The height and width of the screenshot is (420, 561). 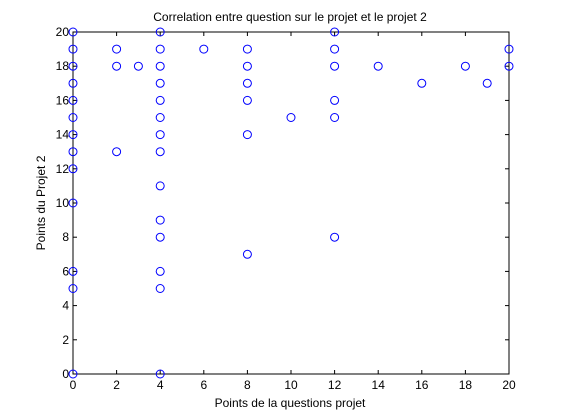 What do you see at coordinates (379, 385) in the screenshot?
I see `x-tick-label: 14` at bounding box center [379, 385].